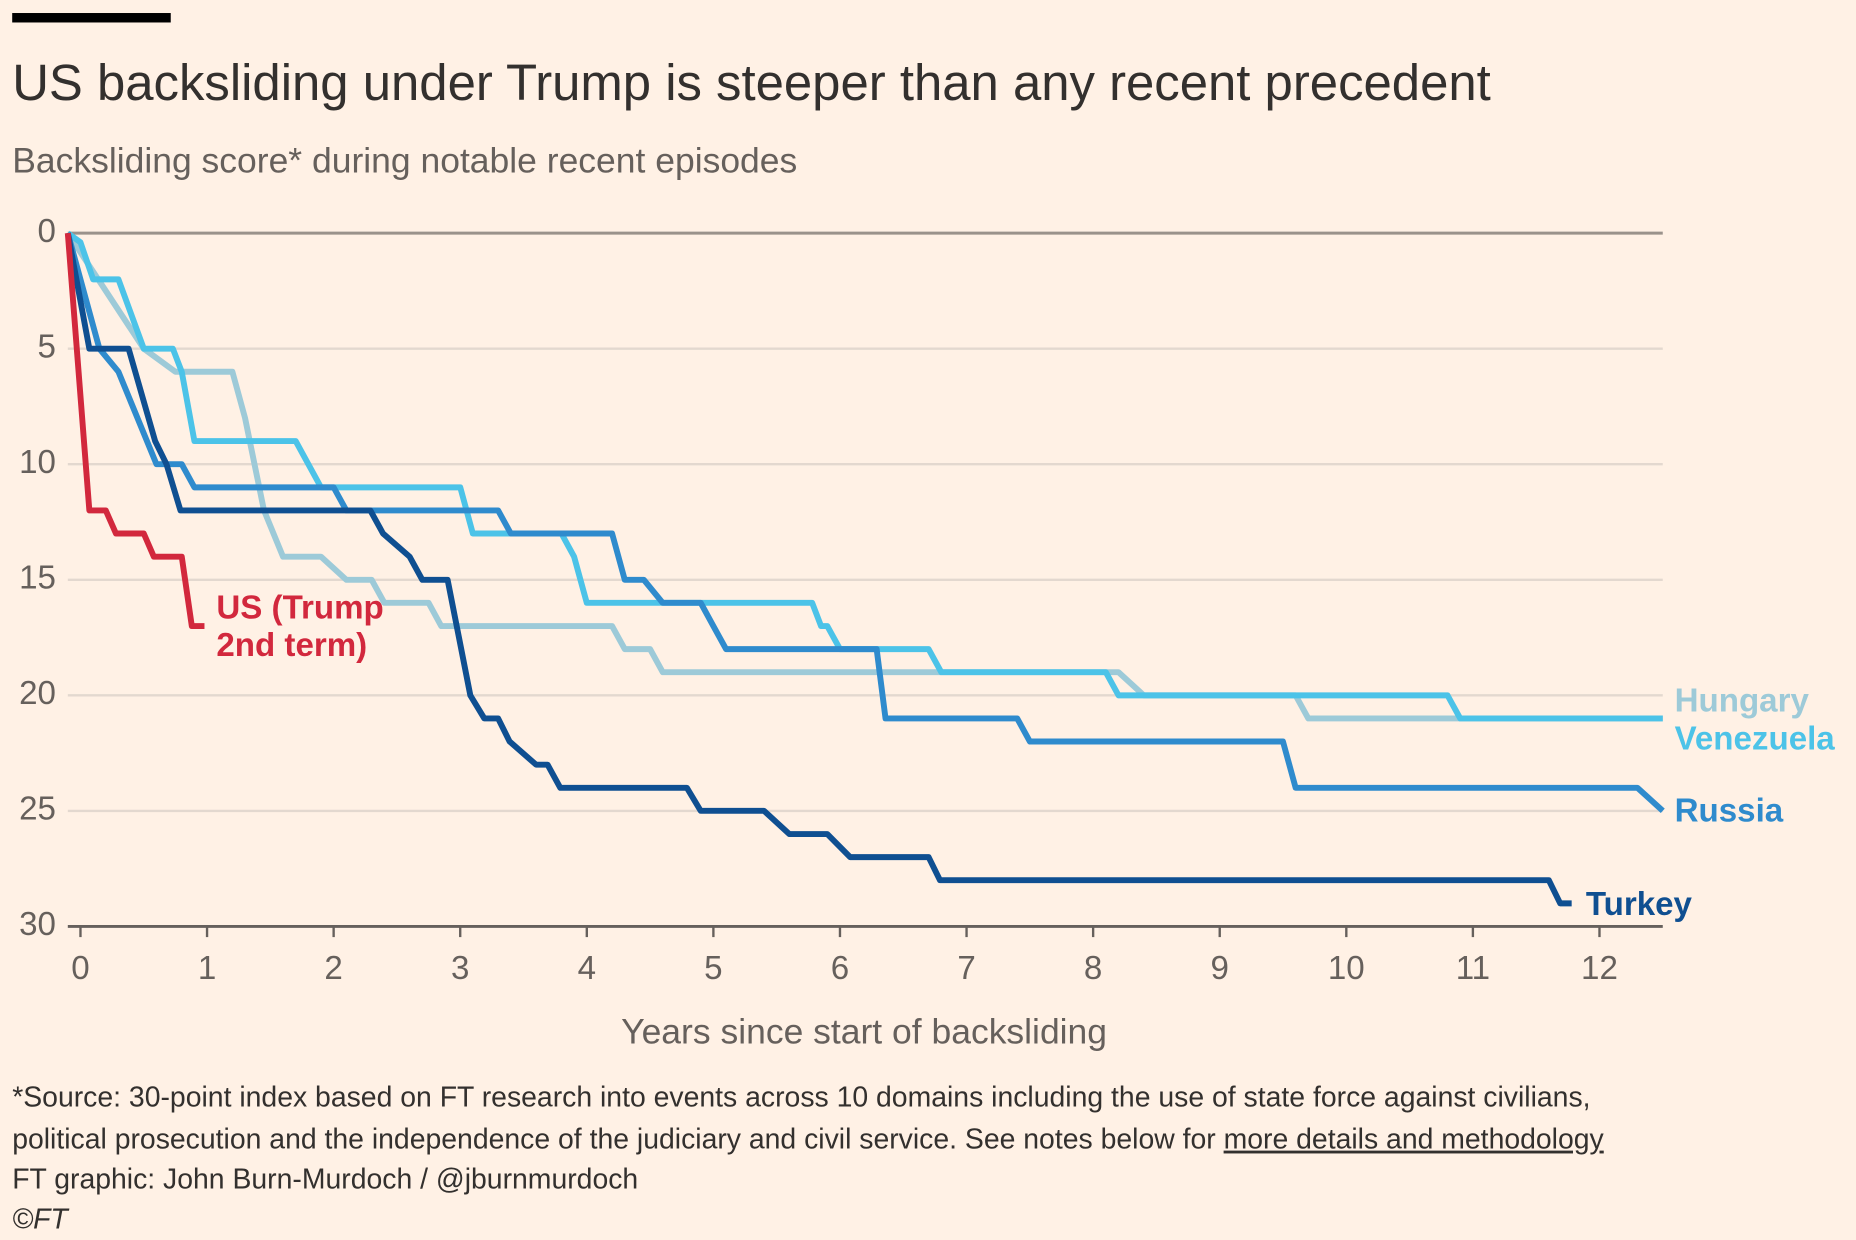  Describe the element at coordinates (47, 346) in the screenshot. I see `y-tick-label: 5` at that location.